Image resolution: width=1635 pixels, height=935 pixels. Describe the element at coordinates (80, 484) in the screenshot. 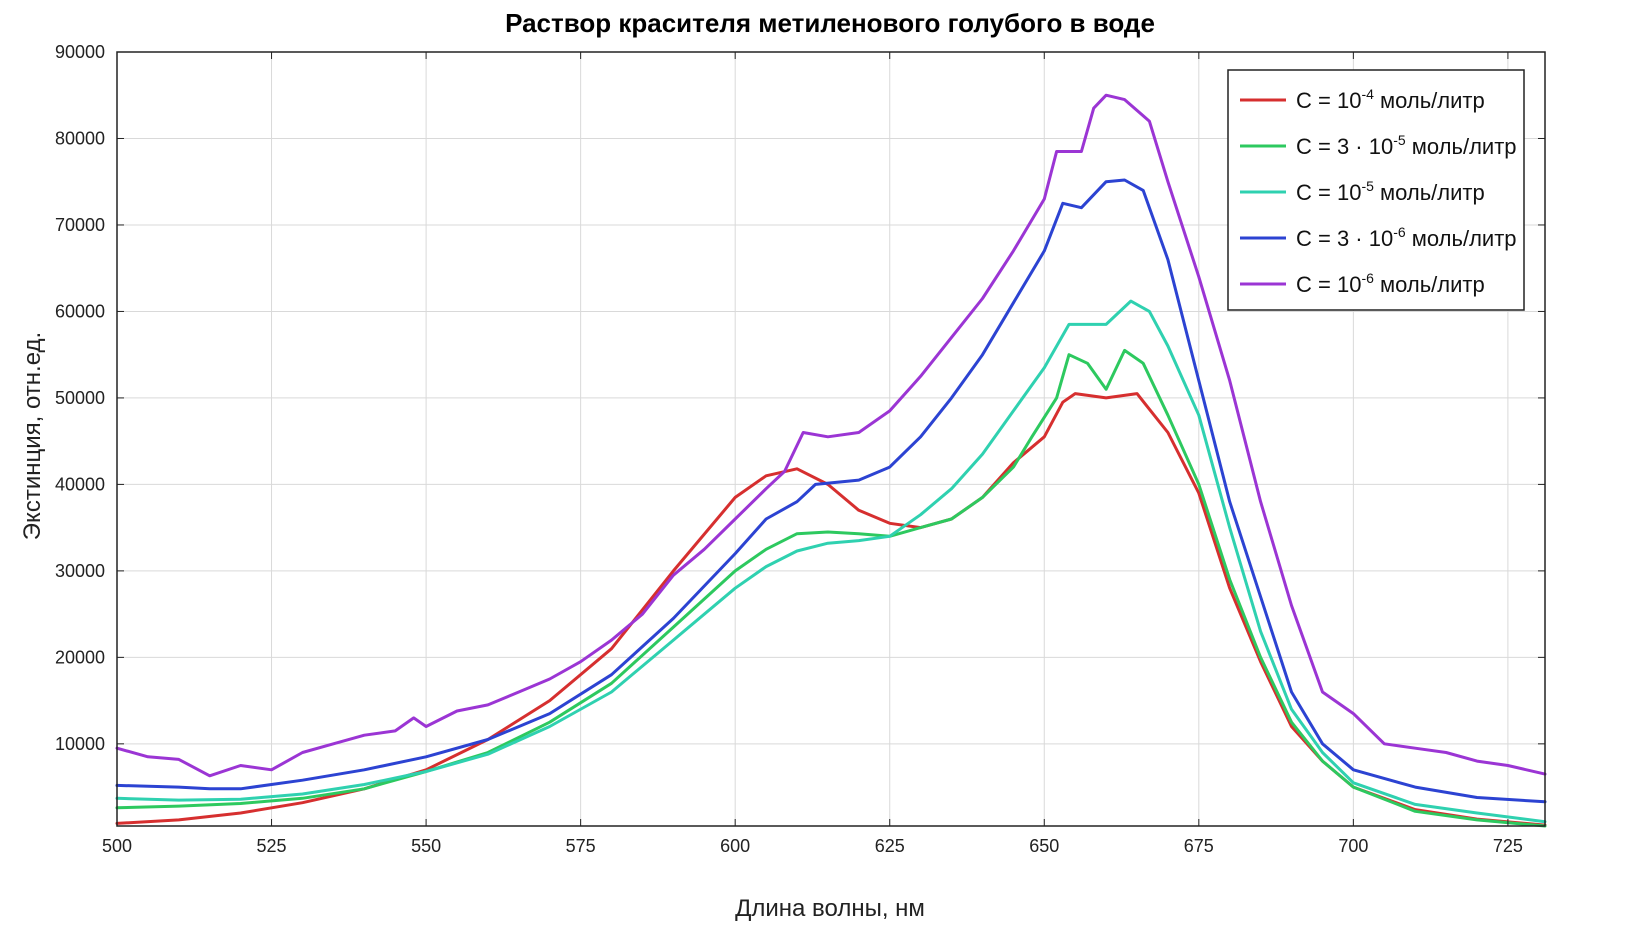

I see `y-tick-label: 40000` at that location.